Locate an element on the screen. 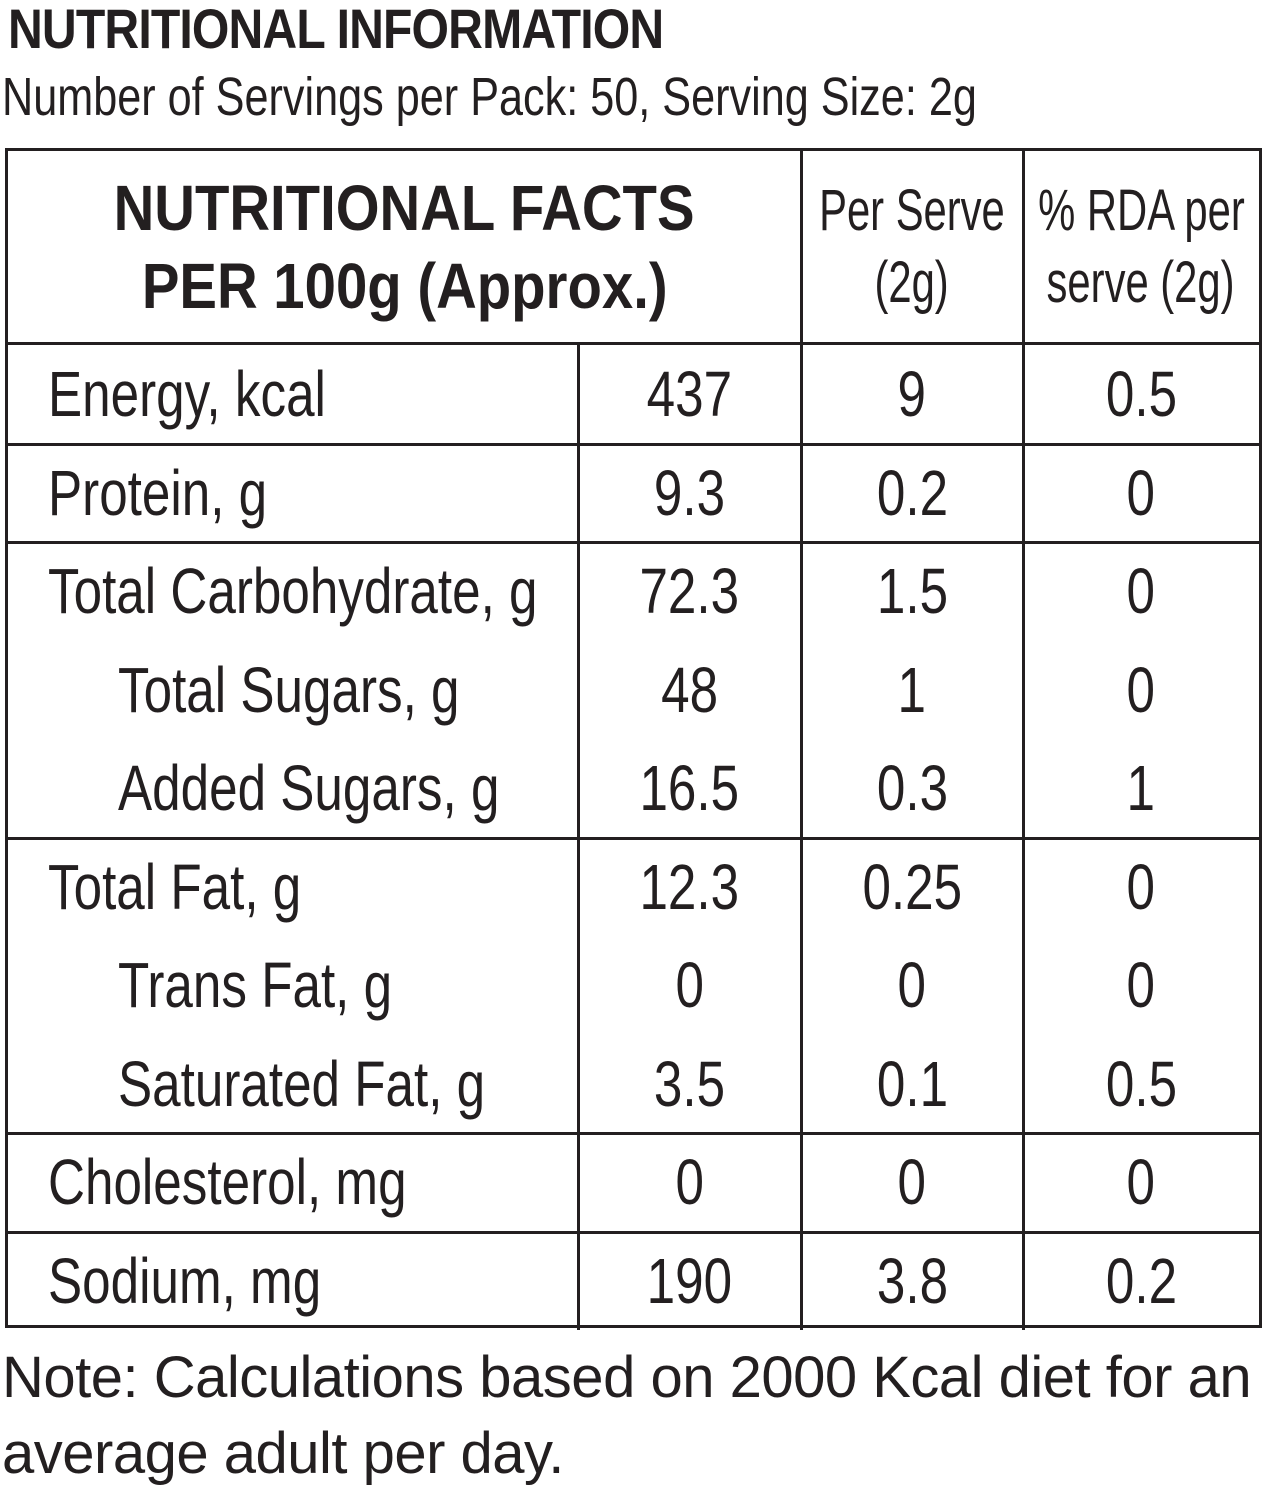 The image size is (1266, 1500). value-text: 0.25 is located at coordinates (912, 886).